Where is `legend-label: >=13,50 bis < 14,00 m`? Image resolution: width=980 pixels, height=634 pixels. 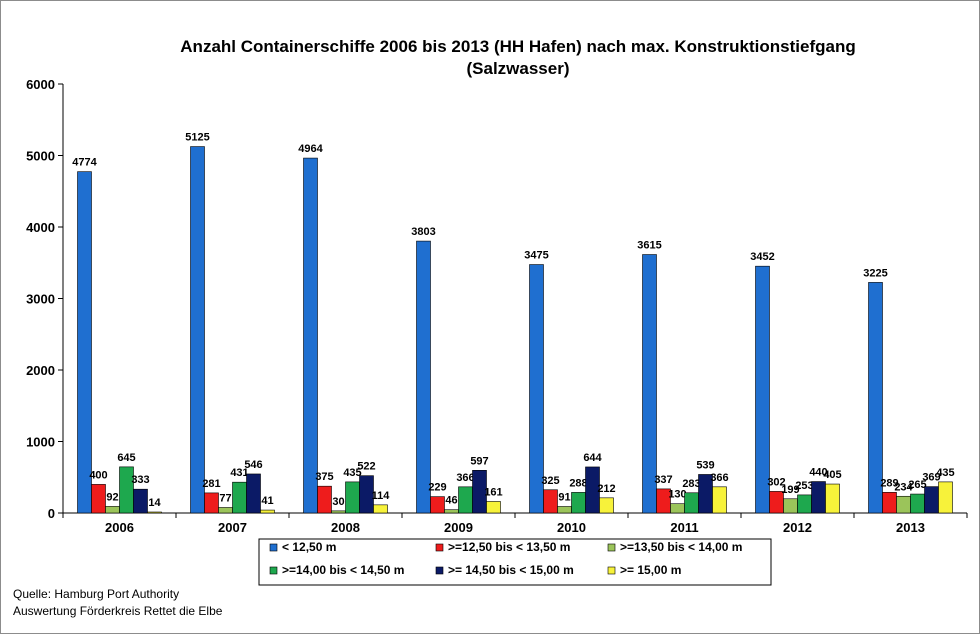
legend-label: >=13,50 bis < 14,00 m is located at coordinates (681, 547).